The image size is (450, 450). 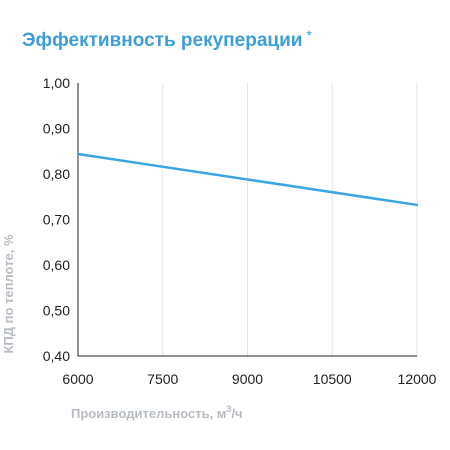 I want to click on x-tick-label-4: 12000, so click(x=417, y=379).